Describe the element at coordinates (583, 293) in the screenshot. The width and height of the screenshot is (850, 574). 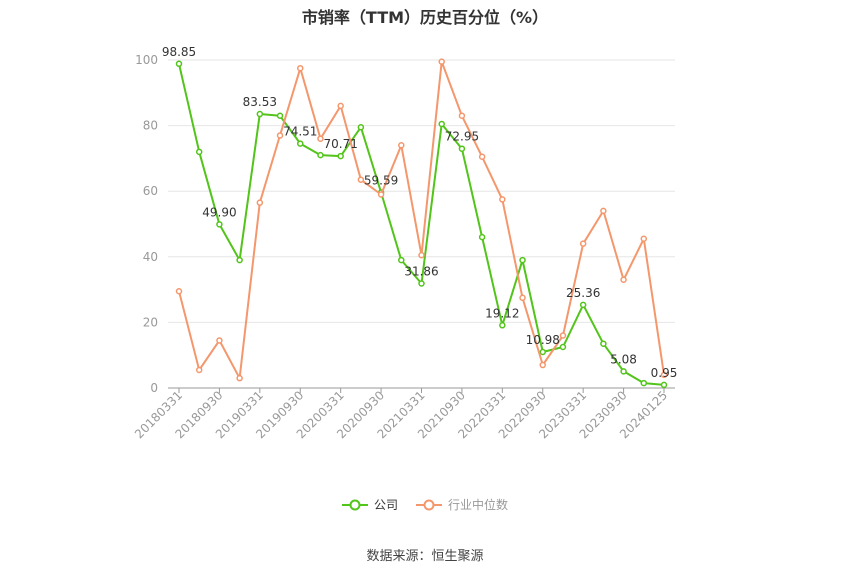
I see `data-label: 25.36` at that location.